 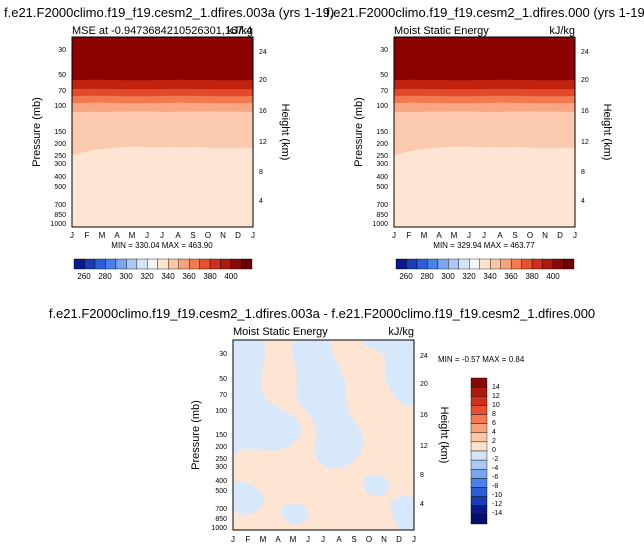 What do you see at coordinates (532, 276) in the screenshot?
I see `colorbar-label: 380` at bounding box center [532, 276].